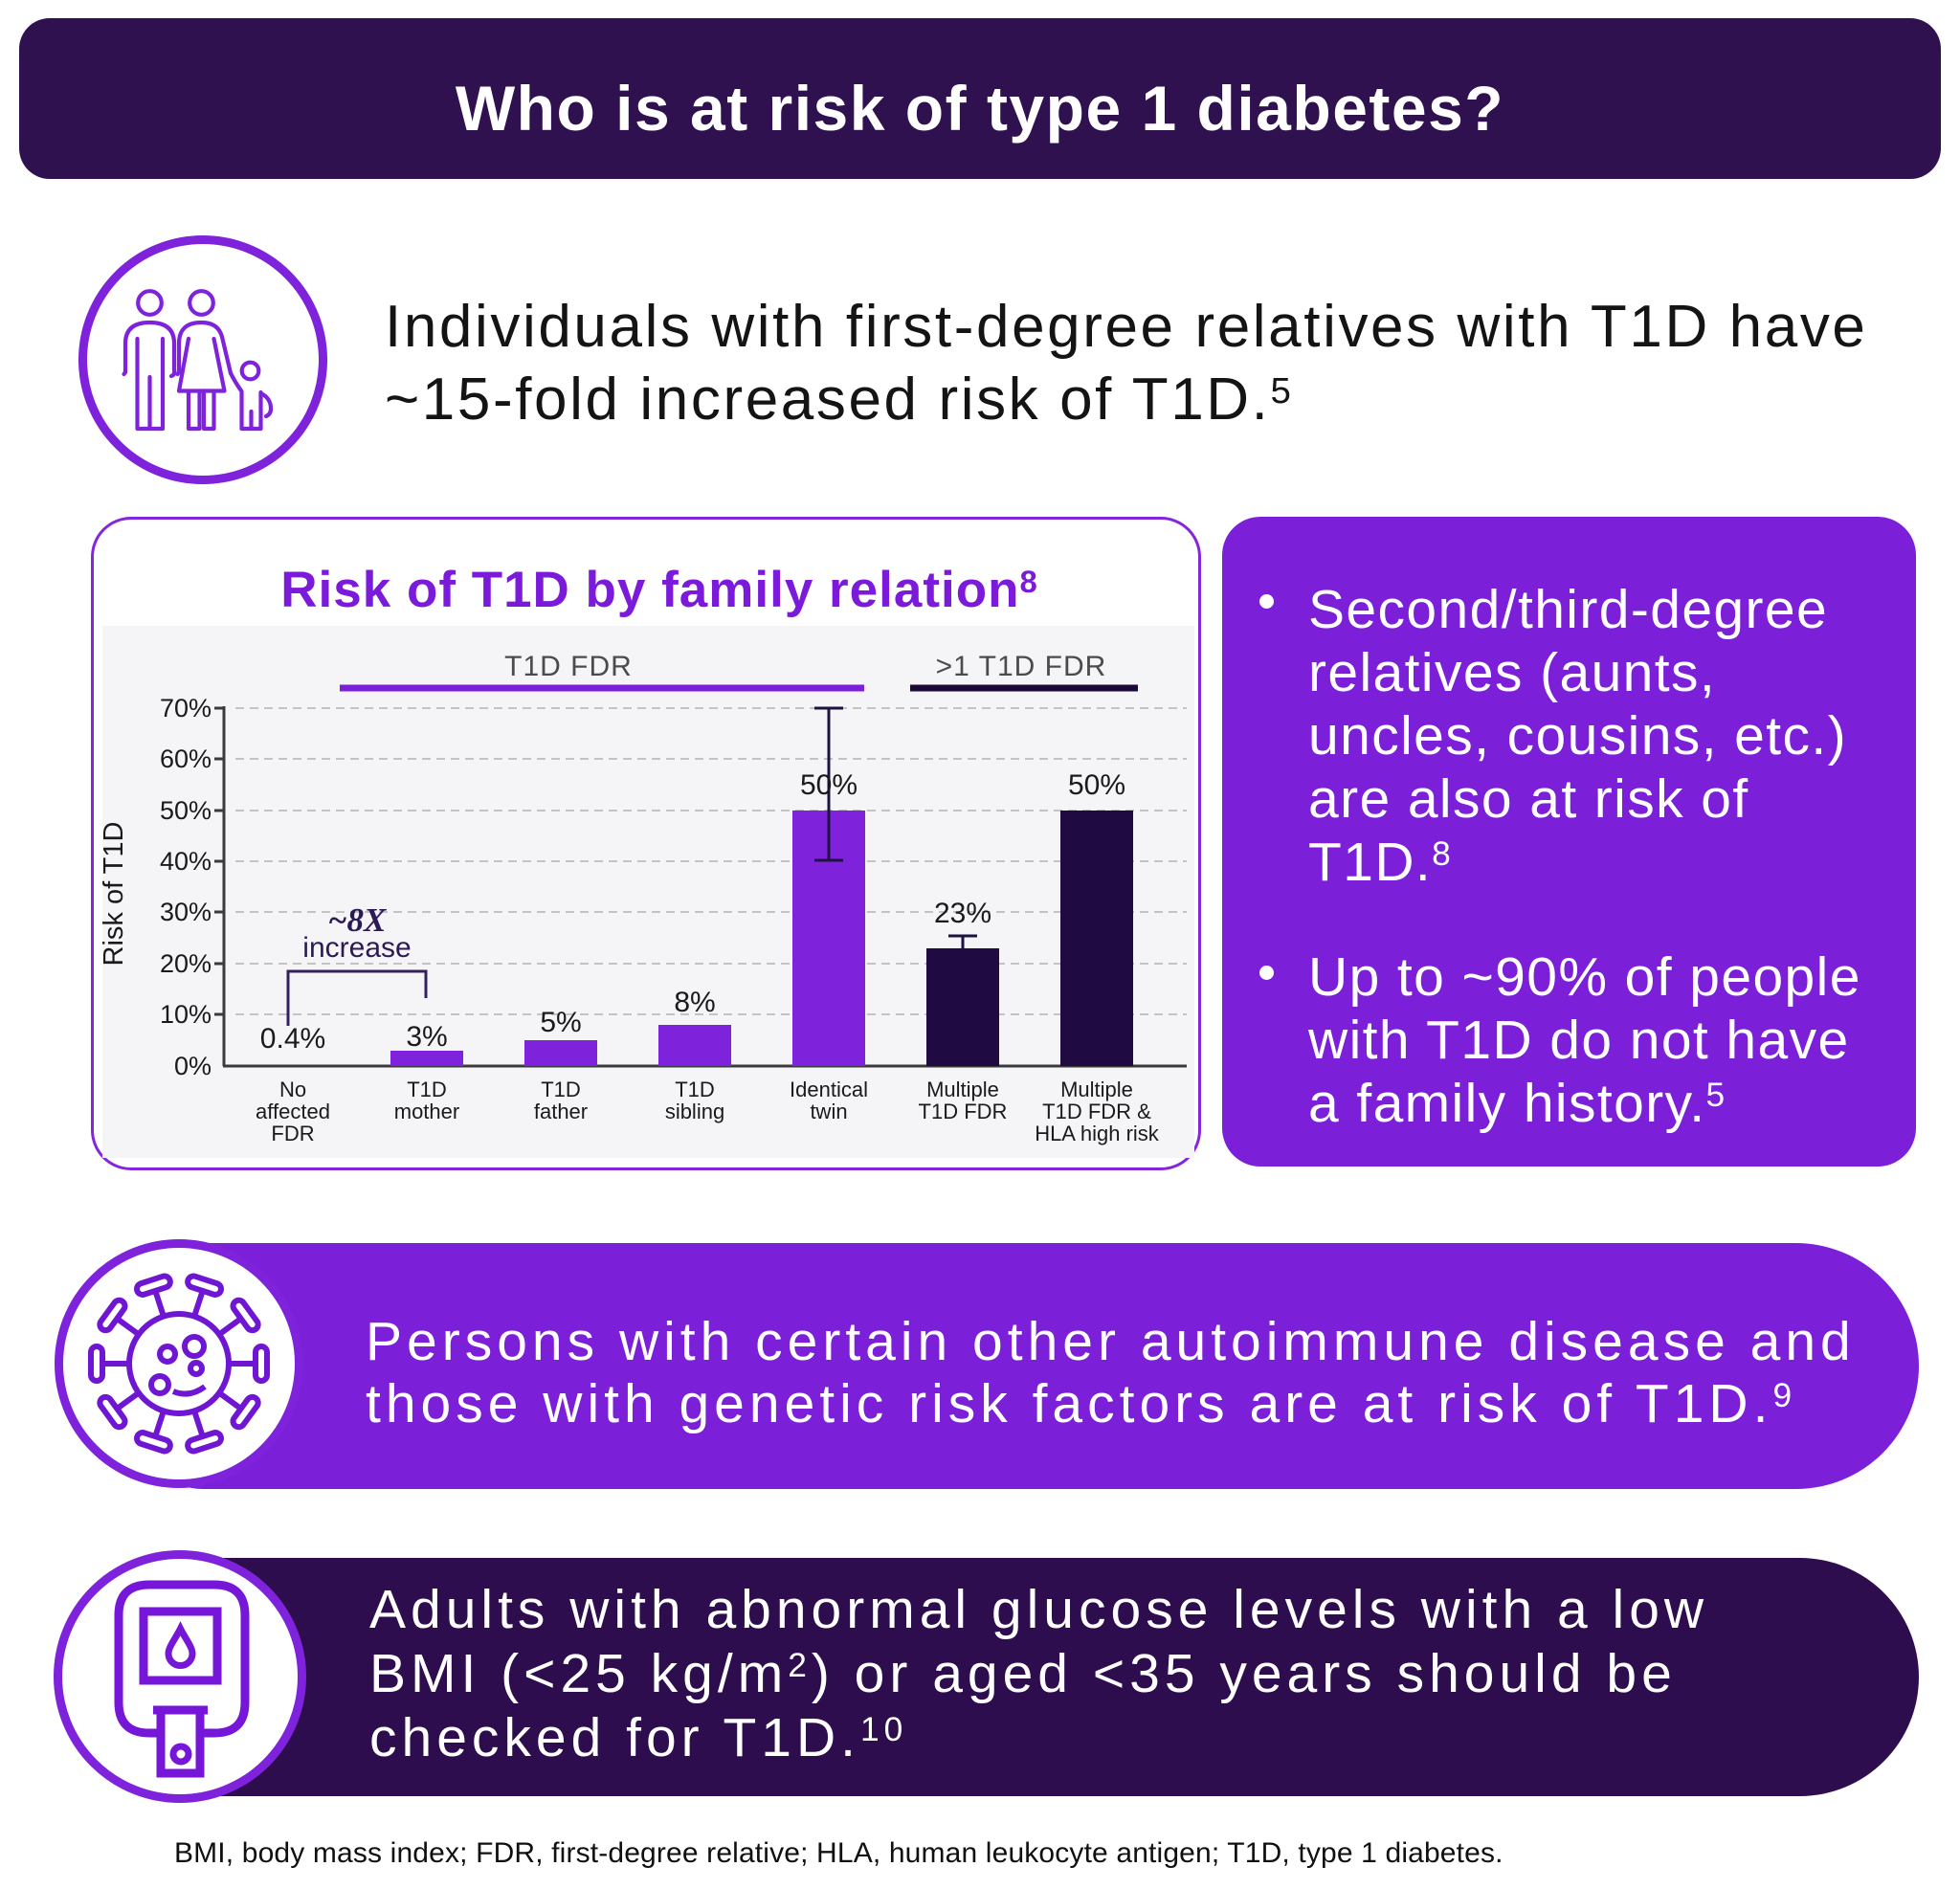 The height and width of the screenshot is (1889, 1960). I want to click on svg-text: 40%, so click(186, 861).